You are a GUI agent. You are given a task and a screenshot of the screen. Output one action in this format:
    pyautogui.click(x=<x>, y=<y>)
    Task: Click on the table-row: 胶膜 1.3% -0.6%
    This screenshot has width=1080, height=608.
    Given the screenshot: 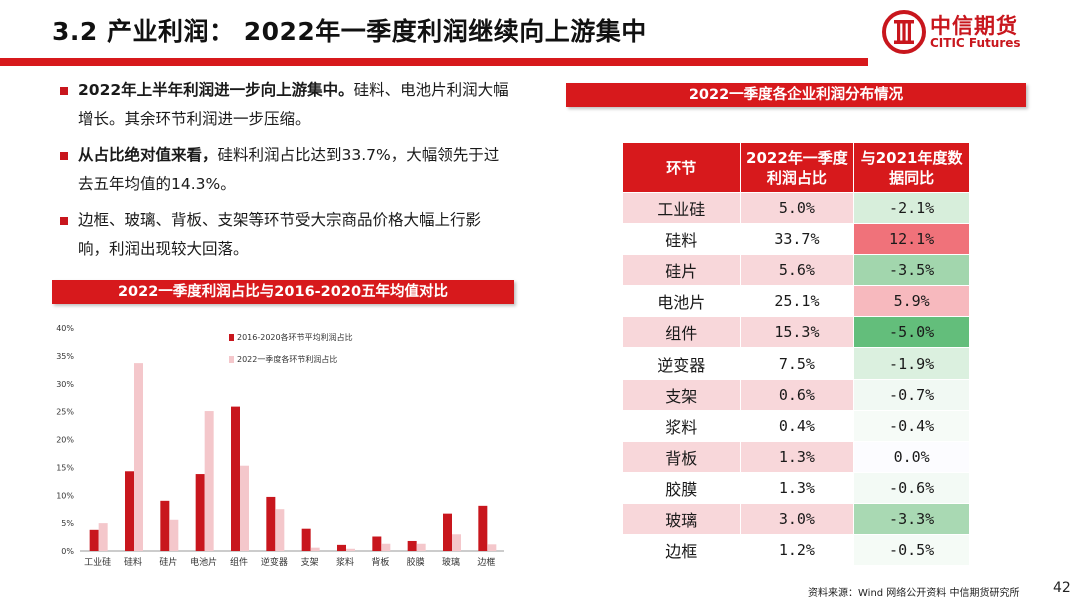 What is the action you would take?
    pyautogui.click(x=796, y=487)
    